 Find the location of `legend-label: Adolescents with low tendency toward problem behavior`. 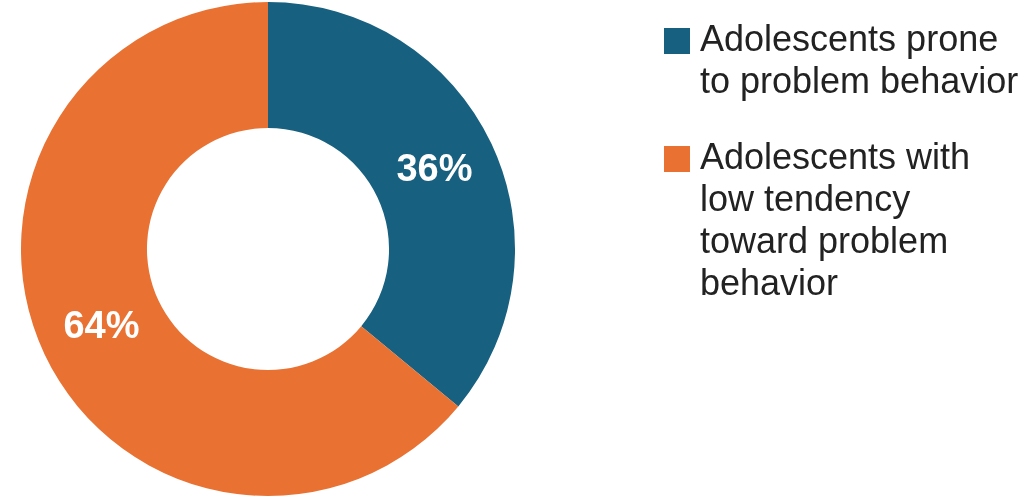

legend-label: Adolescents with low tendency toward problem behavior is located at coordinates (836, 220).